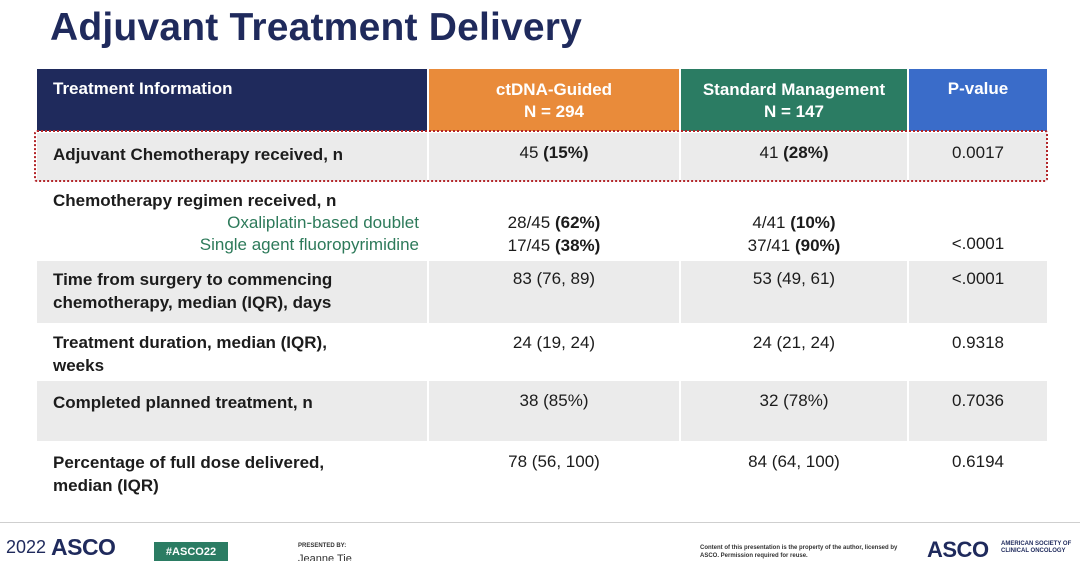 This screenshot has width=1080, height=561. What do you see at coordinates (198, 154) in the screenshot?
I see `row-label-text: Adjuvant Chemotherapy received, n` at bounding box center [198, 154].